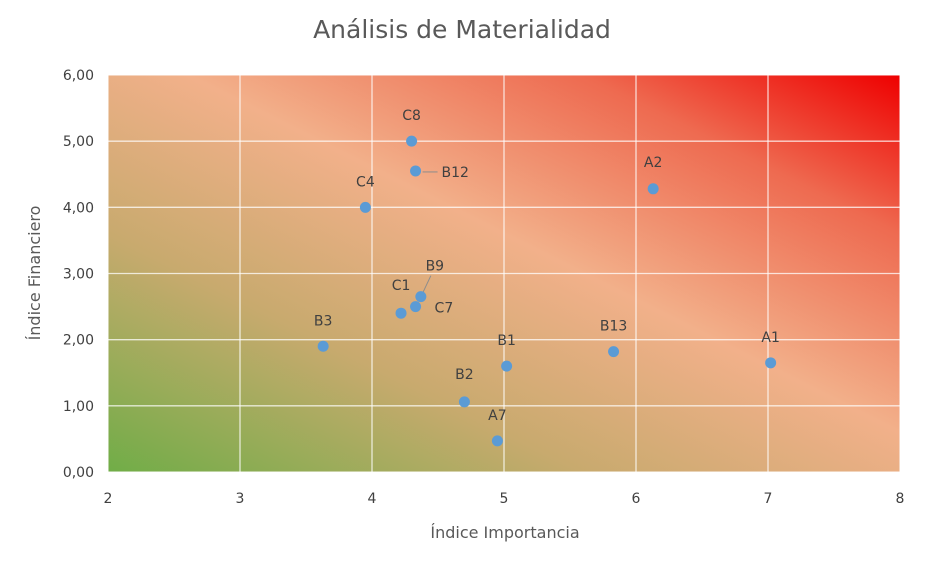  Describe the element at coordinates (78, 208) in the screenshot. I see `y-tick-label: 4,00` at that location.